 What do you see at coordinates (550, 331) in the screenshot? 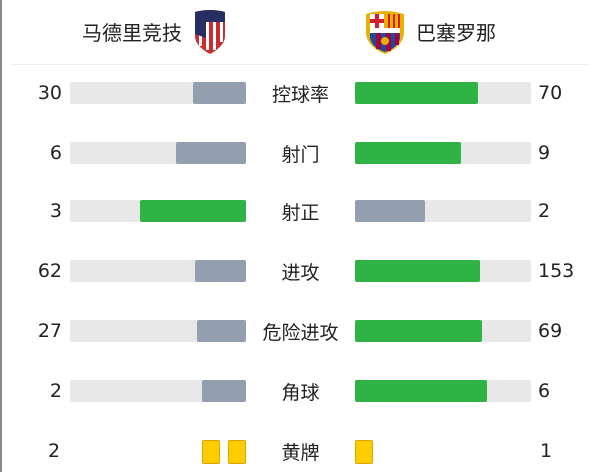
I see `away-value: 69` at bounding box center [550, 331].